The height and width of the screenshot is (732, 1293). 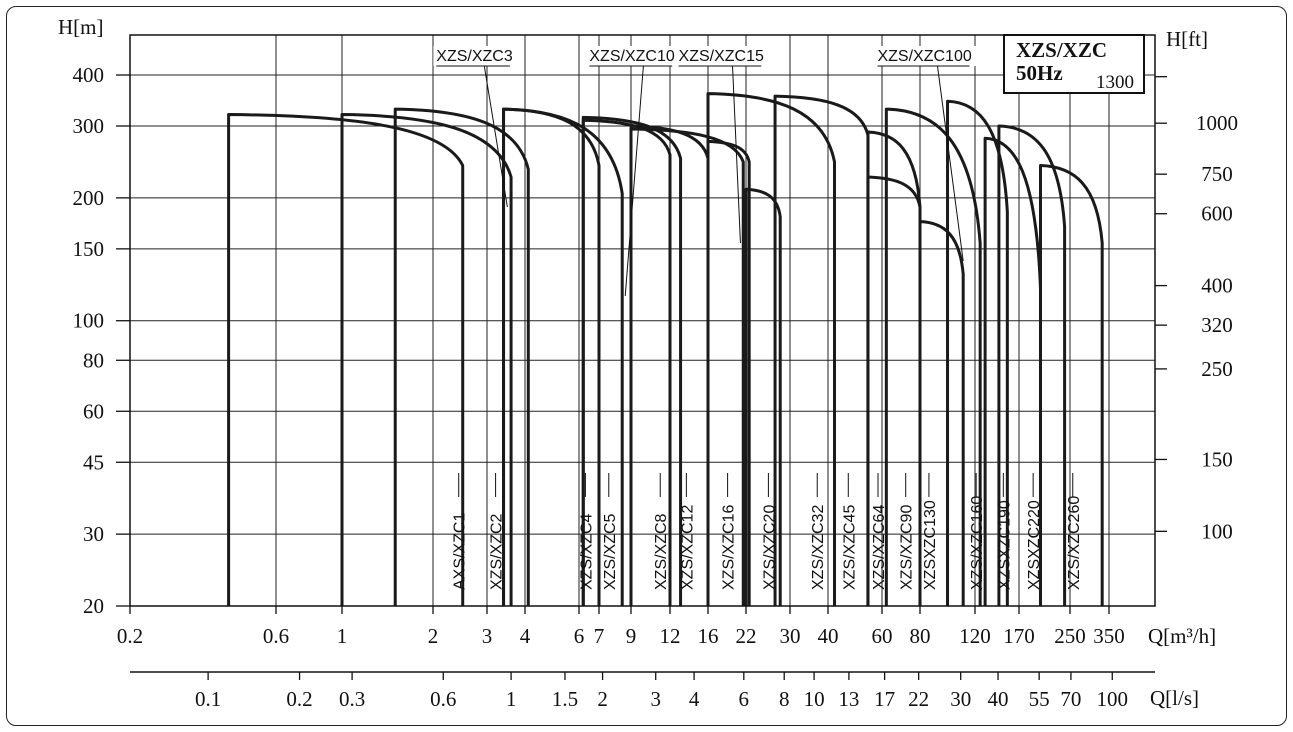 I want to click on x-tick-label: 2, so click(x=433, y=636).